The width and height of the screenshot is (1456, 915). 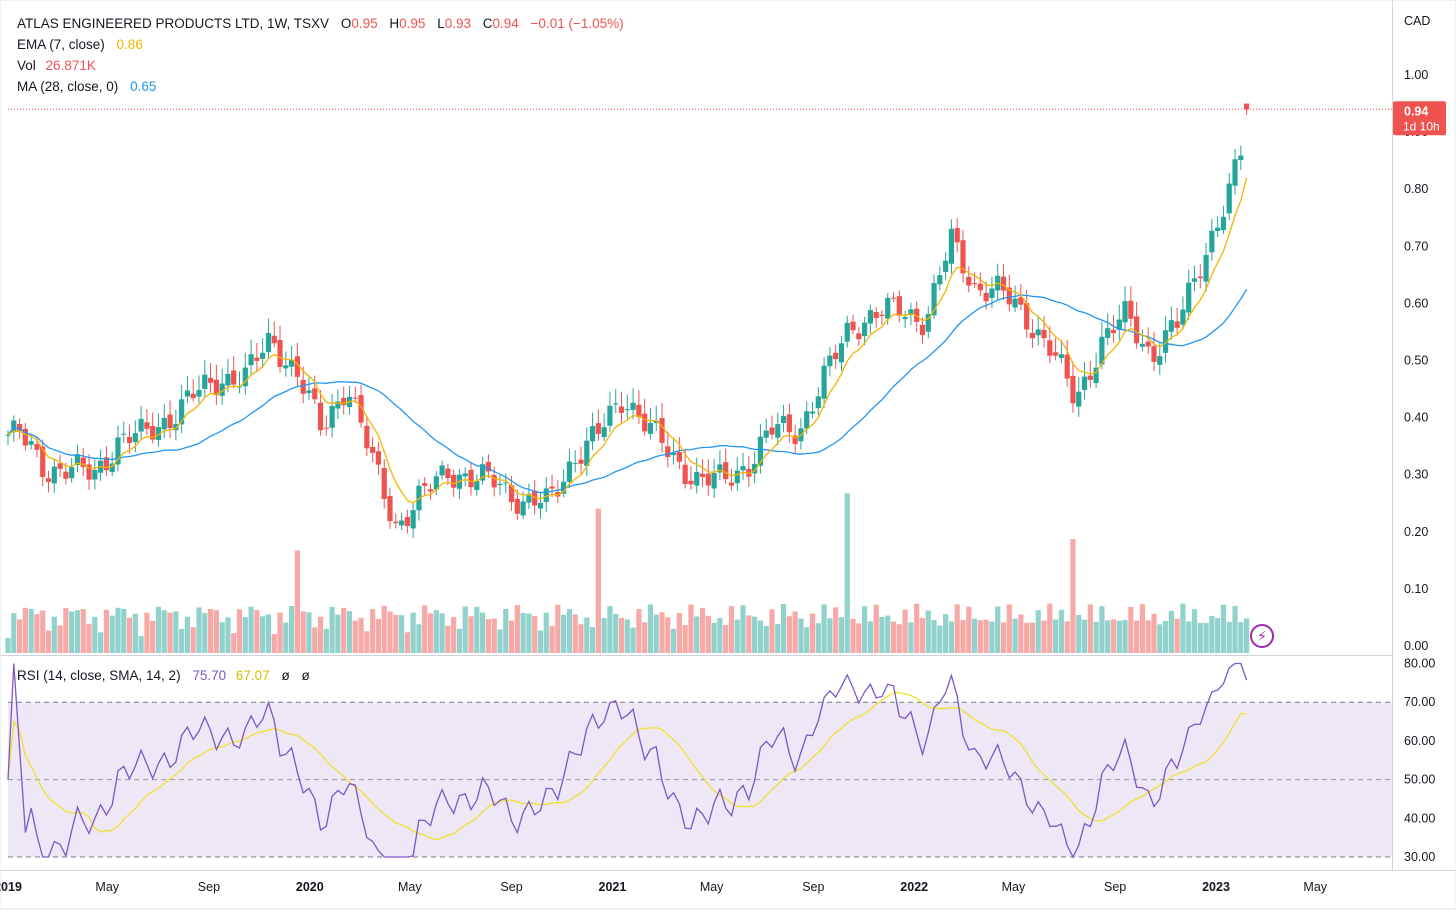 I want to click on high-label: H, so click(x=394, y=23).